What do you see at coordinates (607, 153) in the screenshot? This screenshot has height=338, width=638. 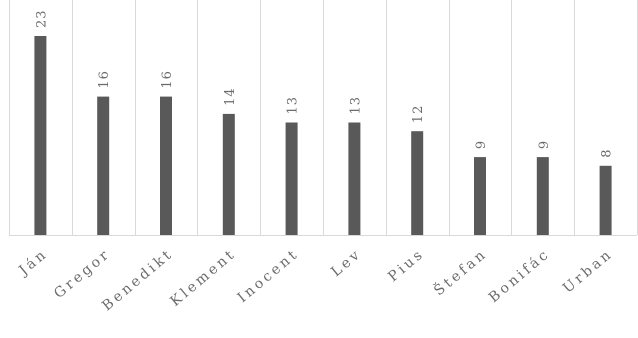 I see `data-label-9: 8` at bounding box center [607, 153].